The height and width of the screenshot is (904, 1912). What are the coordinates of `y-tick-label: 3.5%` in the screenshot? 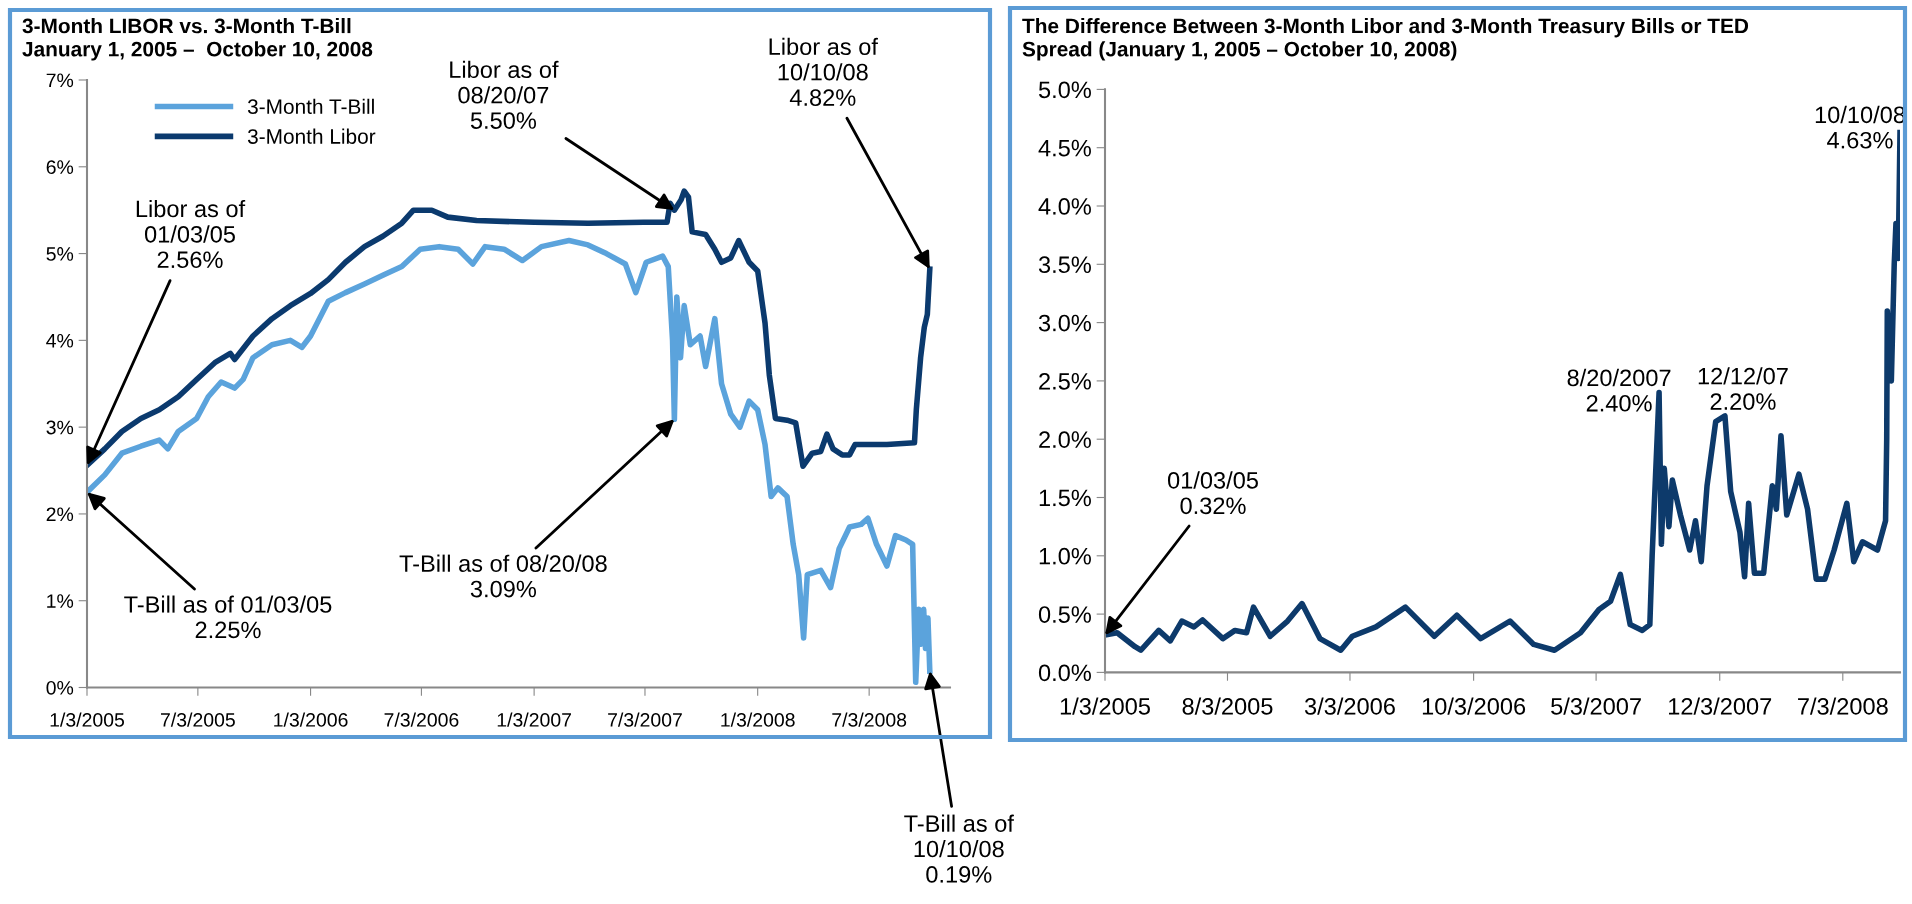 It's located at (1064, 265).